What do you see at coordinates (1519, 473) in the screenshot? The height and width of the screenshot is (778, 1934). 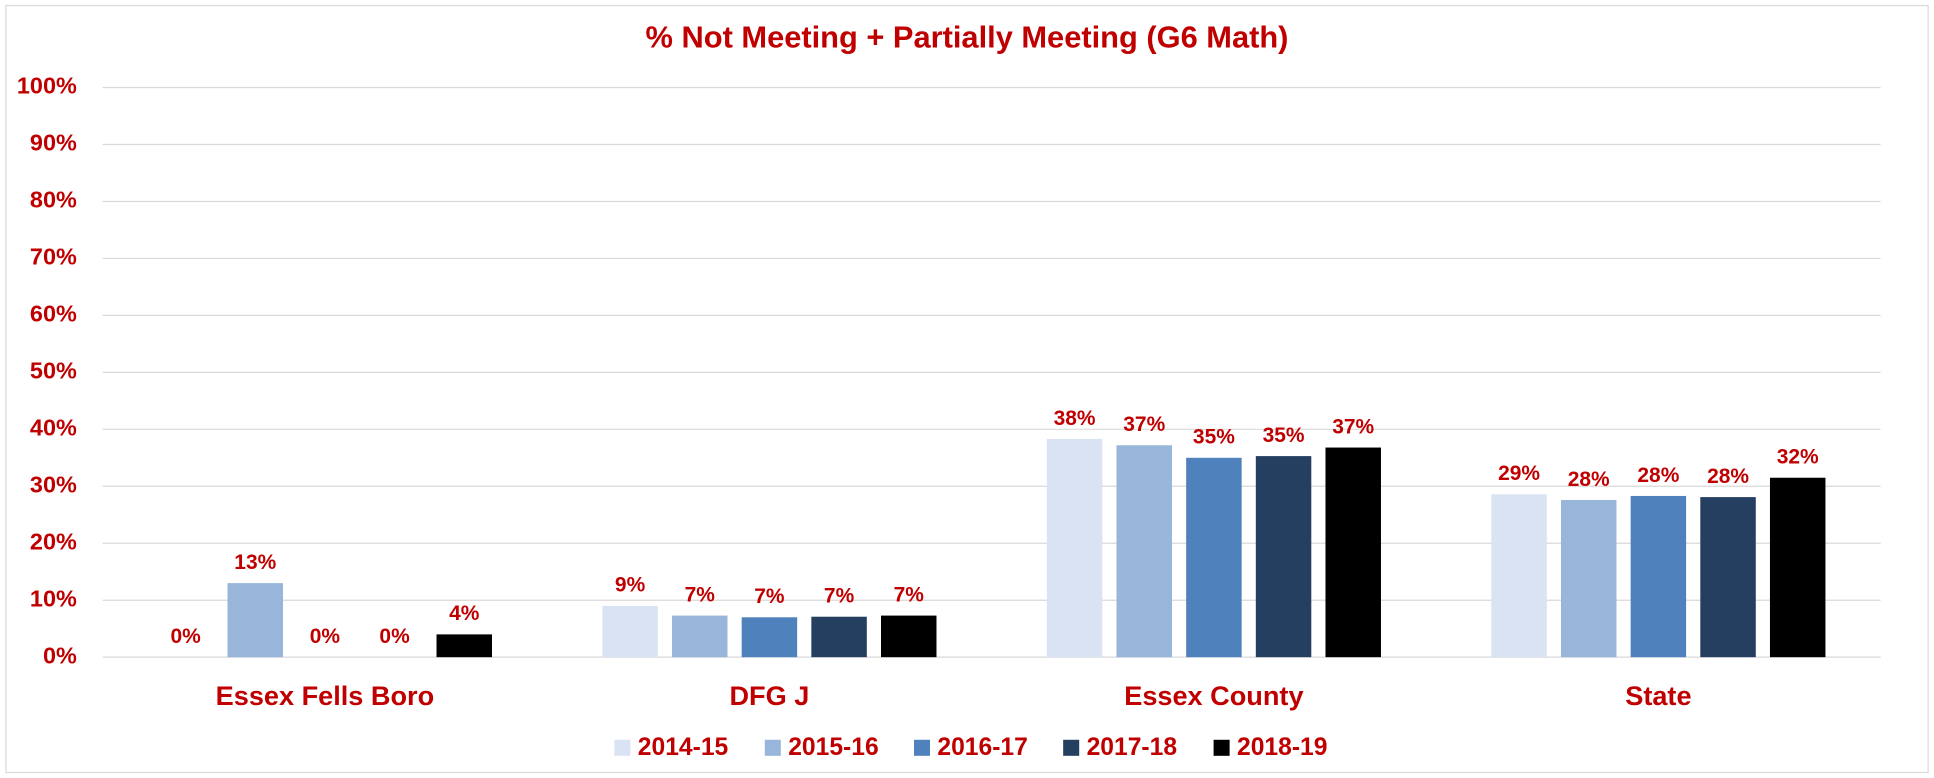 I see `data-label: 29%` at bounding box center [1519, 473].